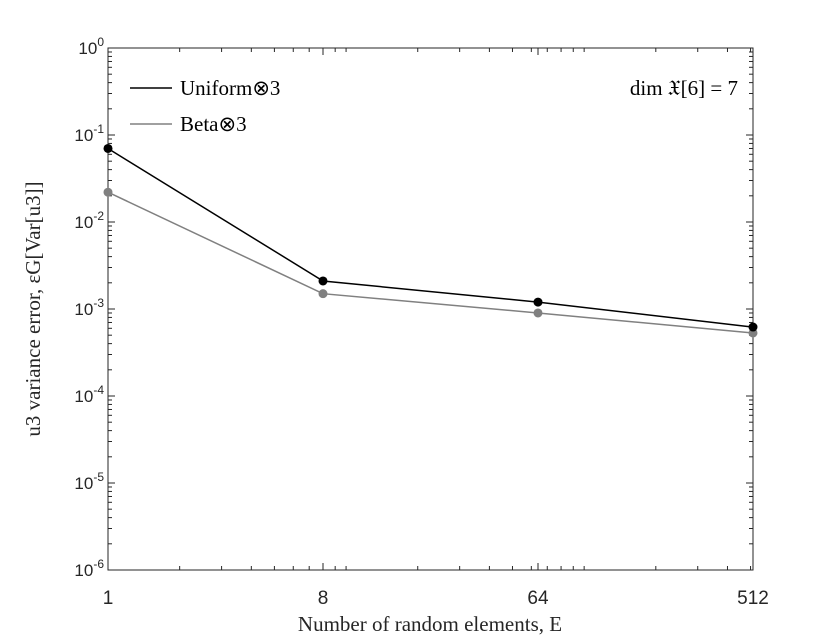 Image resolution: width=830 pixels, height=642 pixels. I want to click on y-tick-label: 10⁻⁵, so click(89, 481).